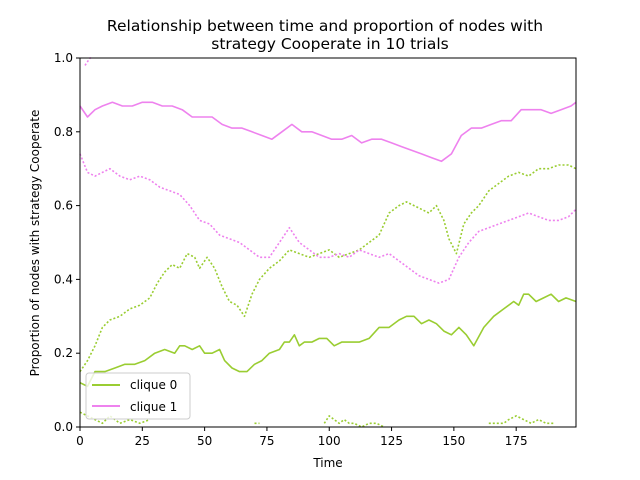 This screenshot has width=640, height=480. I want to click on x-tick-label: 175, so click(516, 441).